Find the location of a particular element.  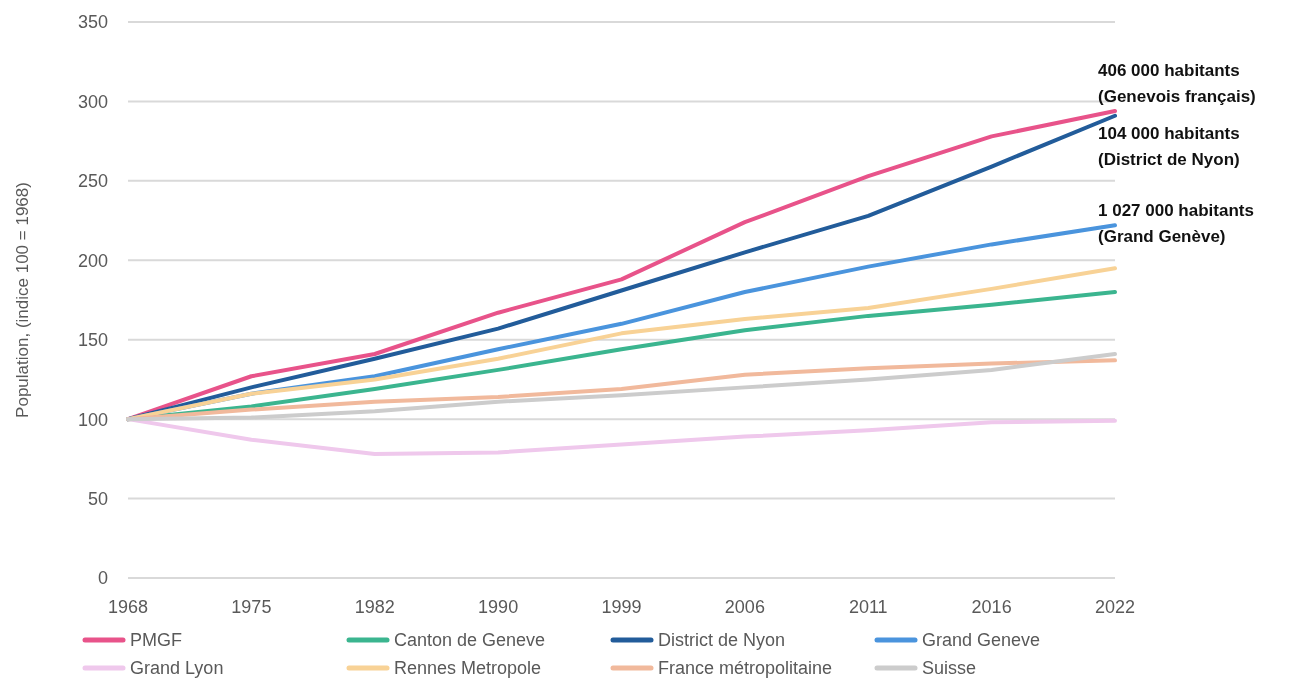

annotation: 1 027 000 habitants (Grand Genève) is located at coordinates (1176, 224).